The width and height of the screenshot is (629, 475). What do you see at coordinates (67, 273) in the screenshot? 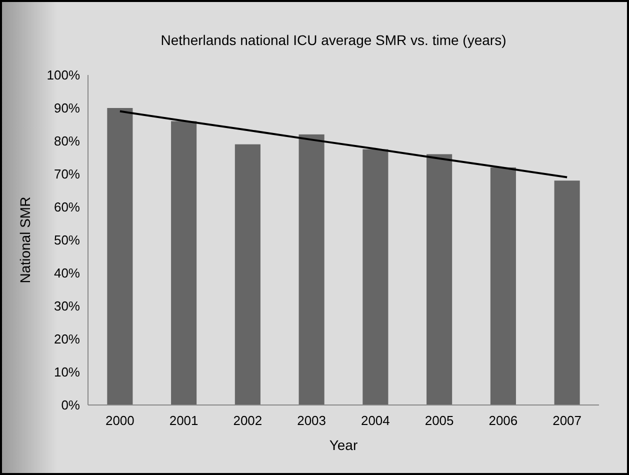
I see `y-tick-label: 40%` at bounding box center [67, 273].